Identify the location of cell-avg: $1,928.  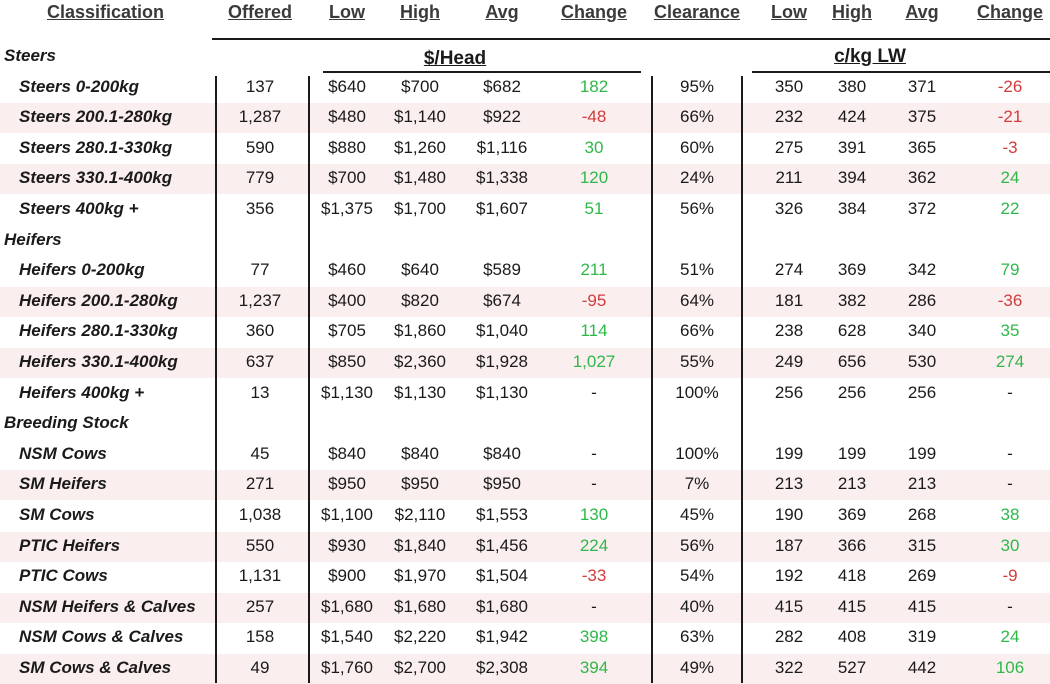
(502, 361).